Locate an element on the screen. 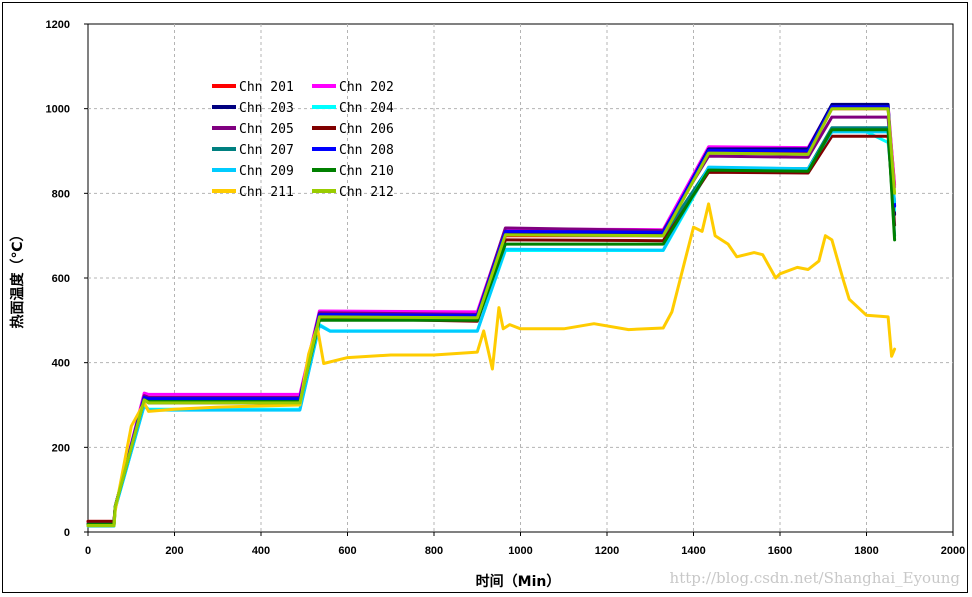 The width and height of the screenshot is (972, 597). x-tick-label: 200 is located at coordinates (174, 551).